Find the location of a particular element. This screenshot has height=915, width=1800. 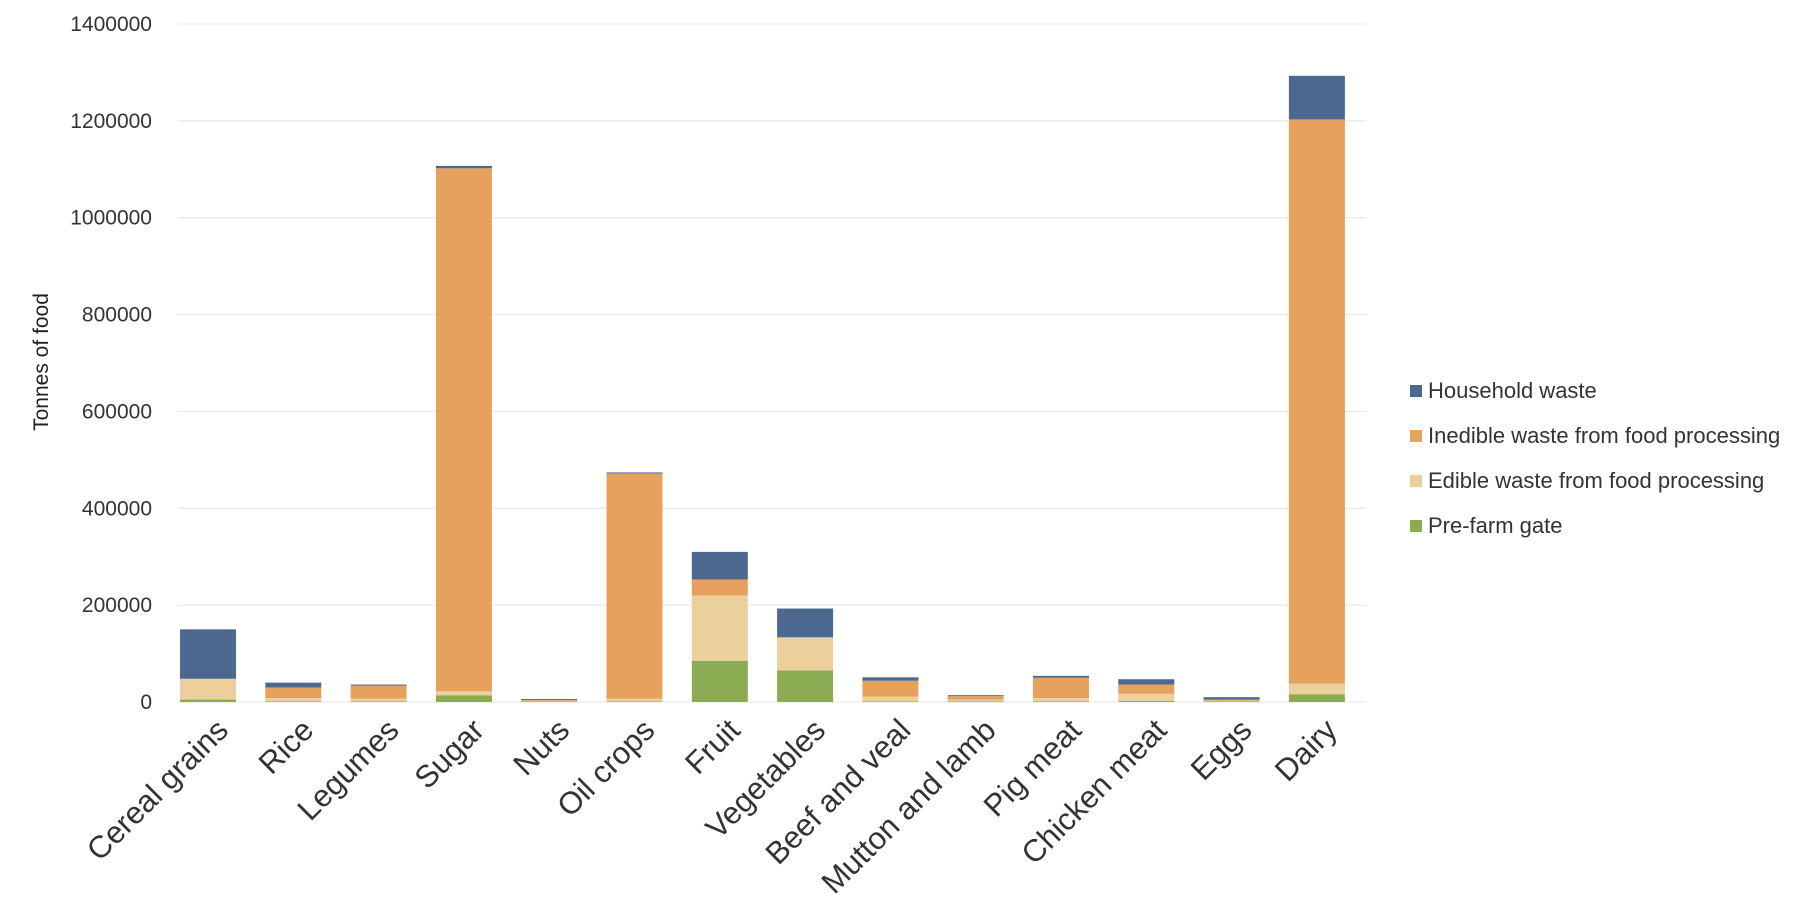

category-label: Rice is located at coordinates (286, 746).